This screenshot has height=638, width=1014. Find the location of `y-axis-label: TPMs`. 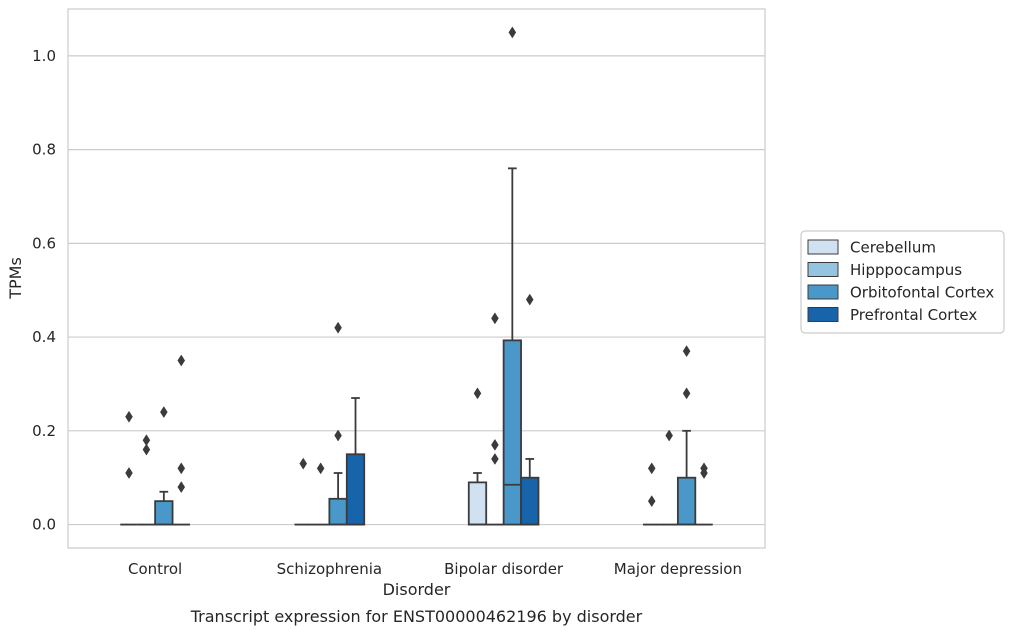

y-axis-label: TPMs is located at coordinates (15, 278).